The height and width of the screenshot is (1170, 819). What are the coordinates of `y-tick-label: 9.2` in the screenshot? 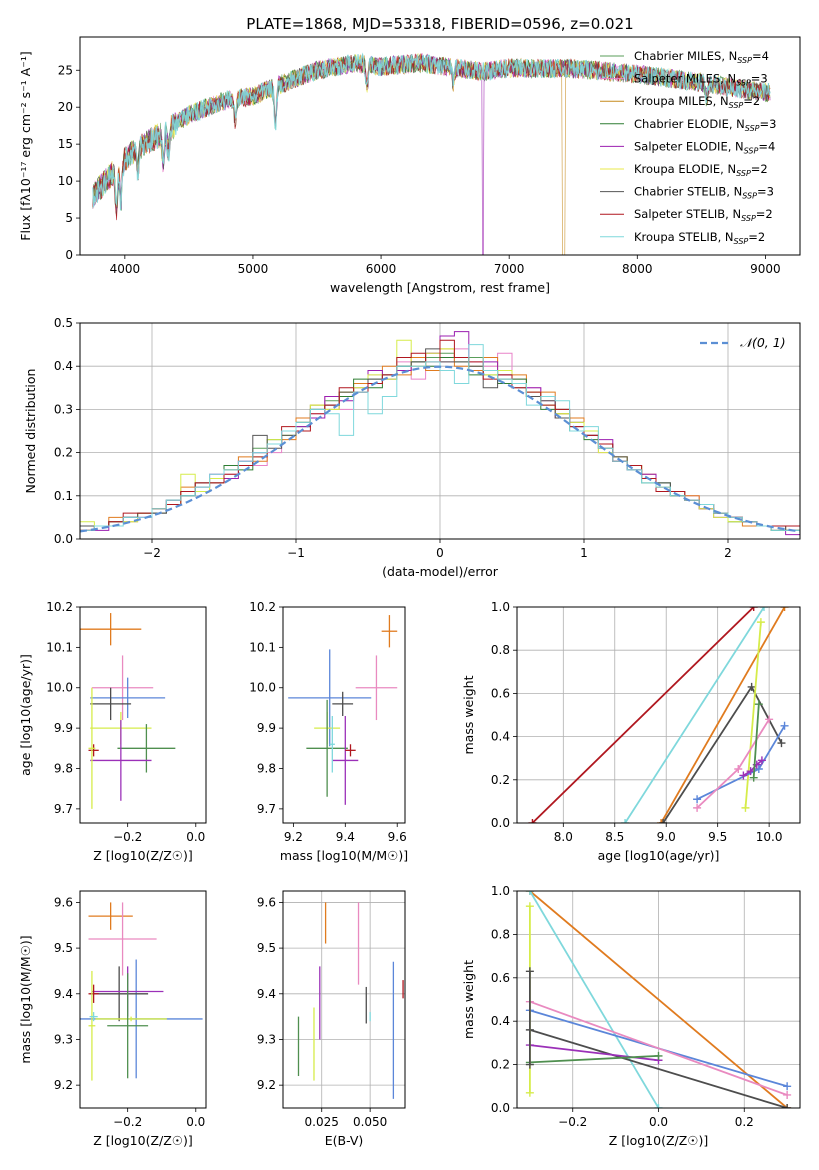 It's located at (63, 1085).